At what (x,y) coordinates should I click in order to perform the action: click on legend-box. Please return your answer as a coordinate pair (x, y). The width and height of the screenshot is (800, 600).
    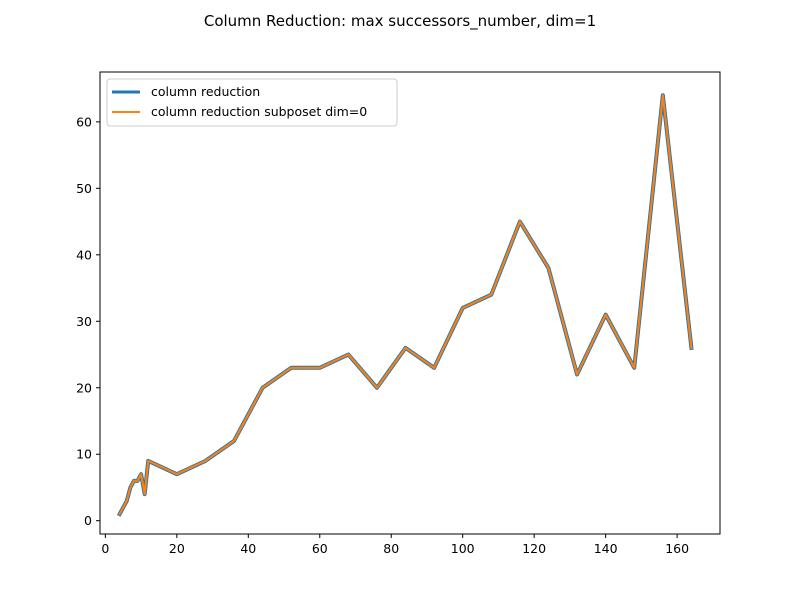
    Looking at the image, I should click on (252, 102).